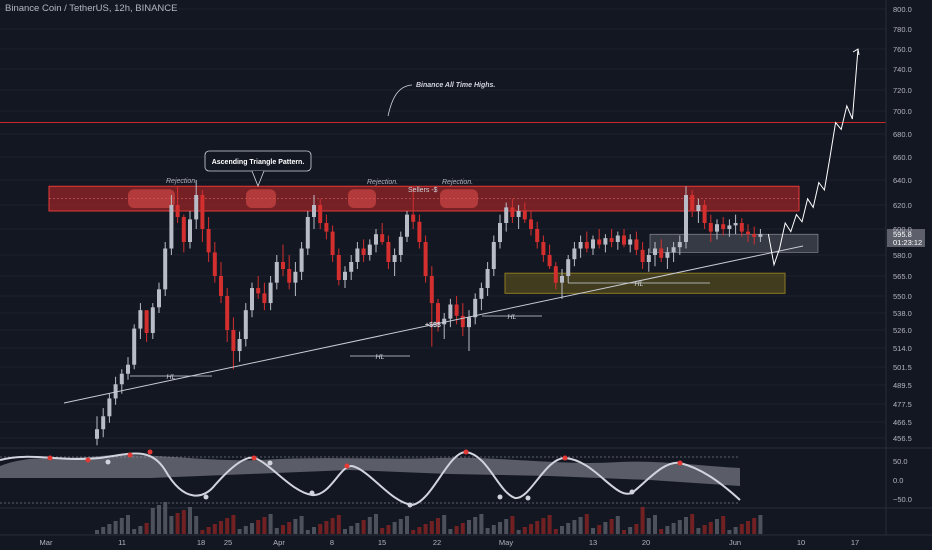  What do you see at coordinates (902, 422) in the screenshot?
I see `price-axis-label-20: 466.5` at bounding box center [902, 422].